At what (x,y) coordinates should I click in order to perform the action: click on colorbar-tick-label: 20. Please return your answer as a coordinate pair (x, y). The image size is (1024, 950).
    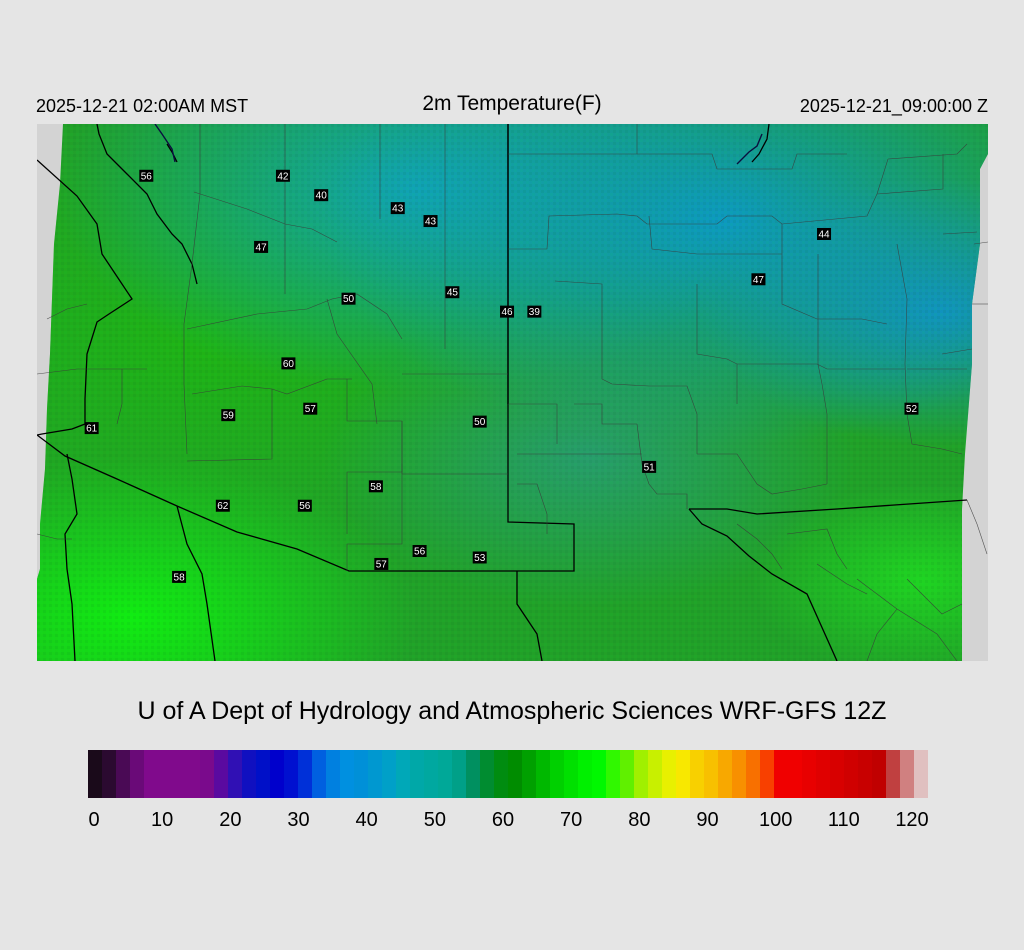
    Looking at the image, I should click on (230, 820).